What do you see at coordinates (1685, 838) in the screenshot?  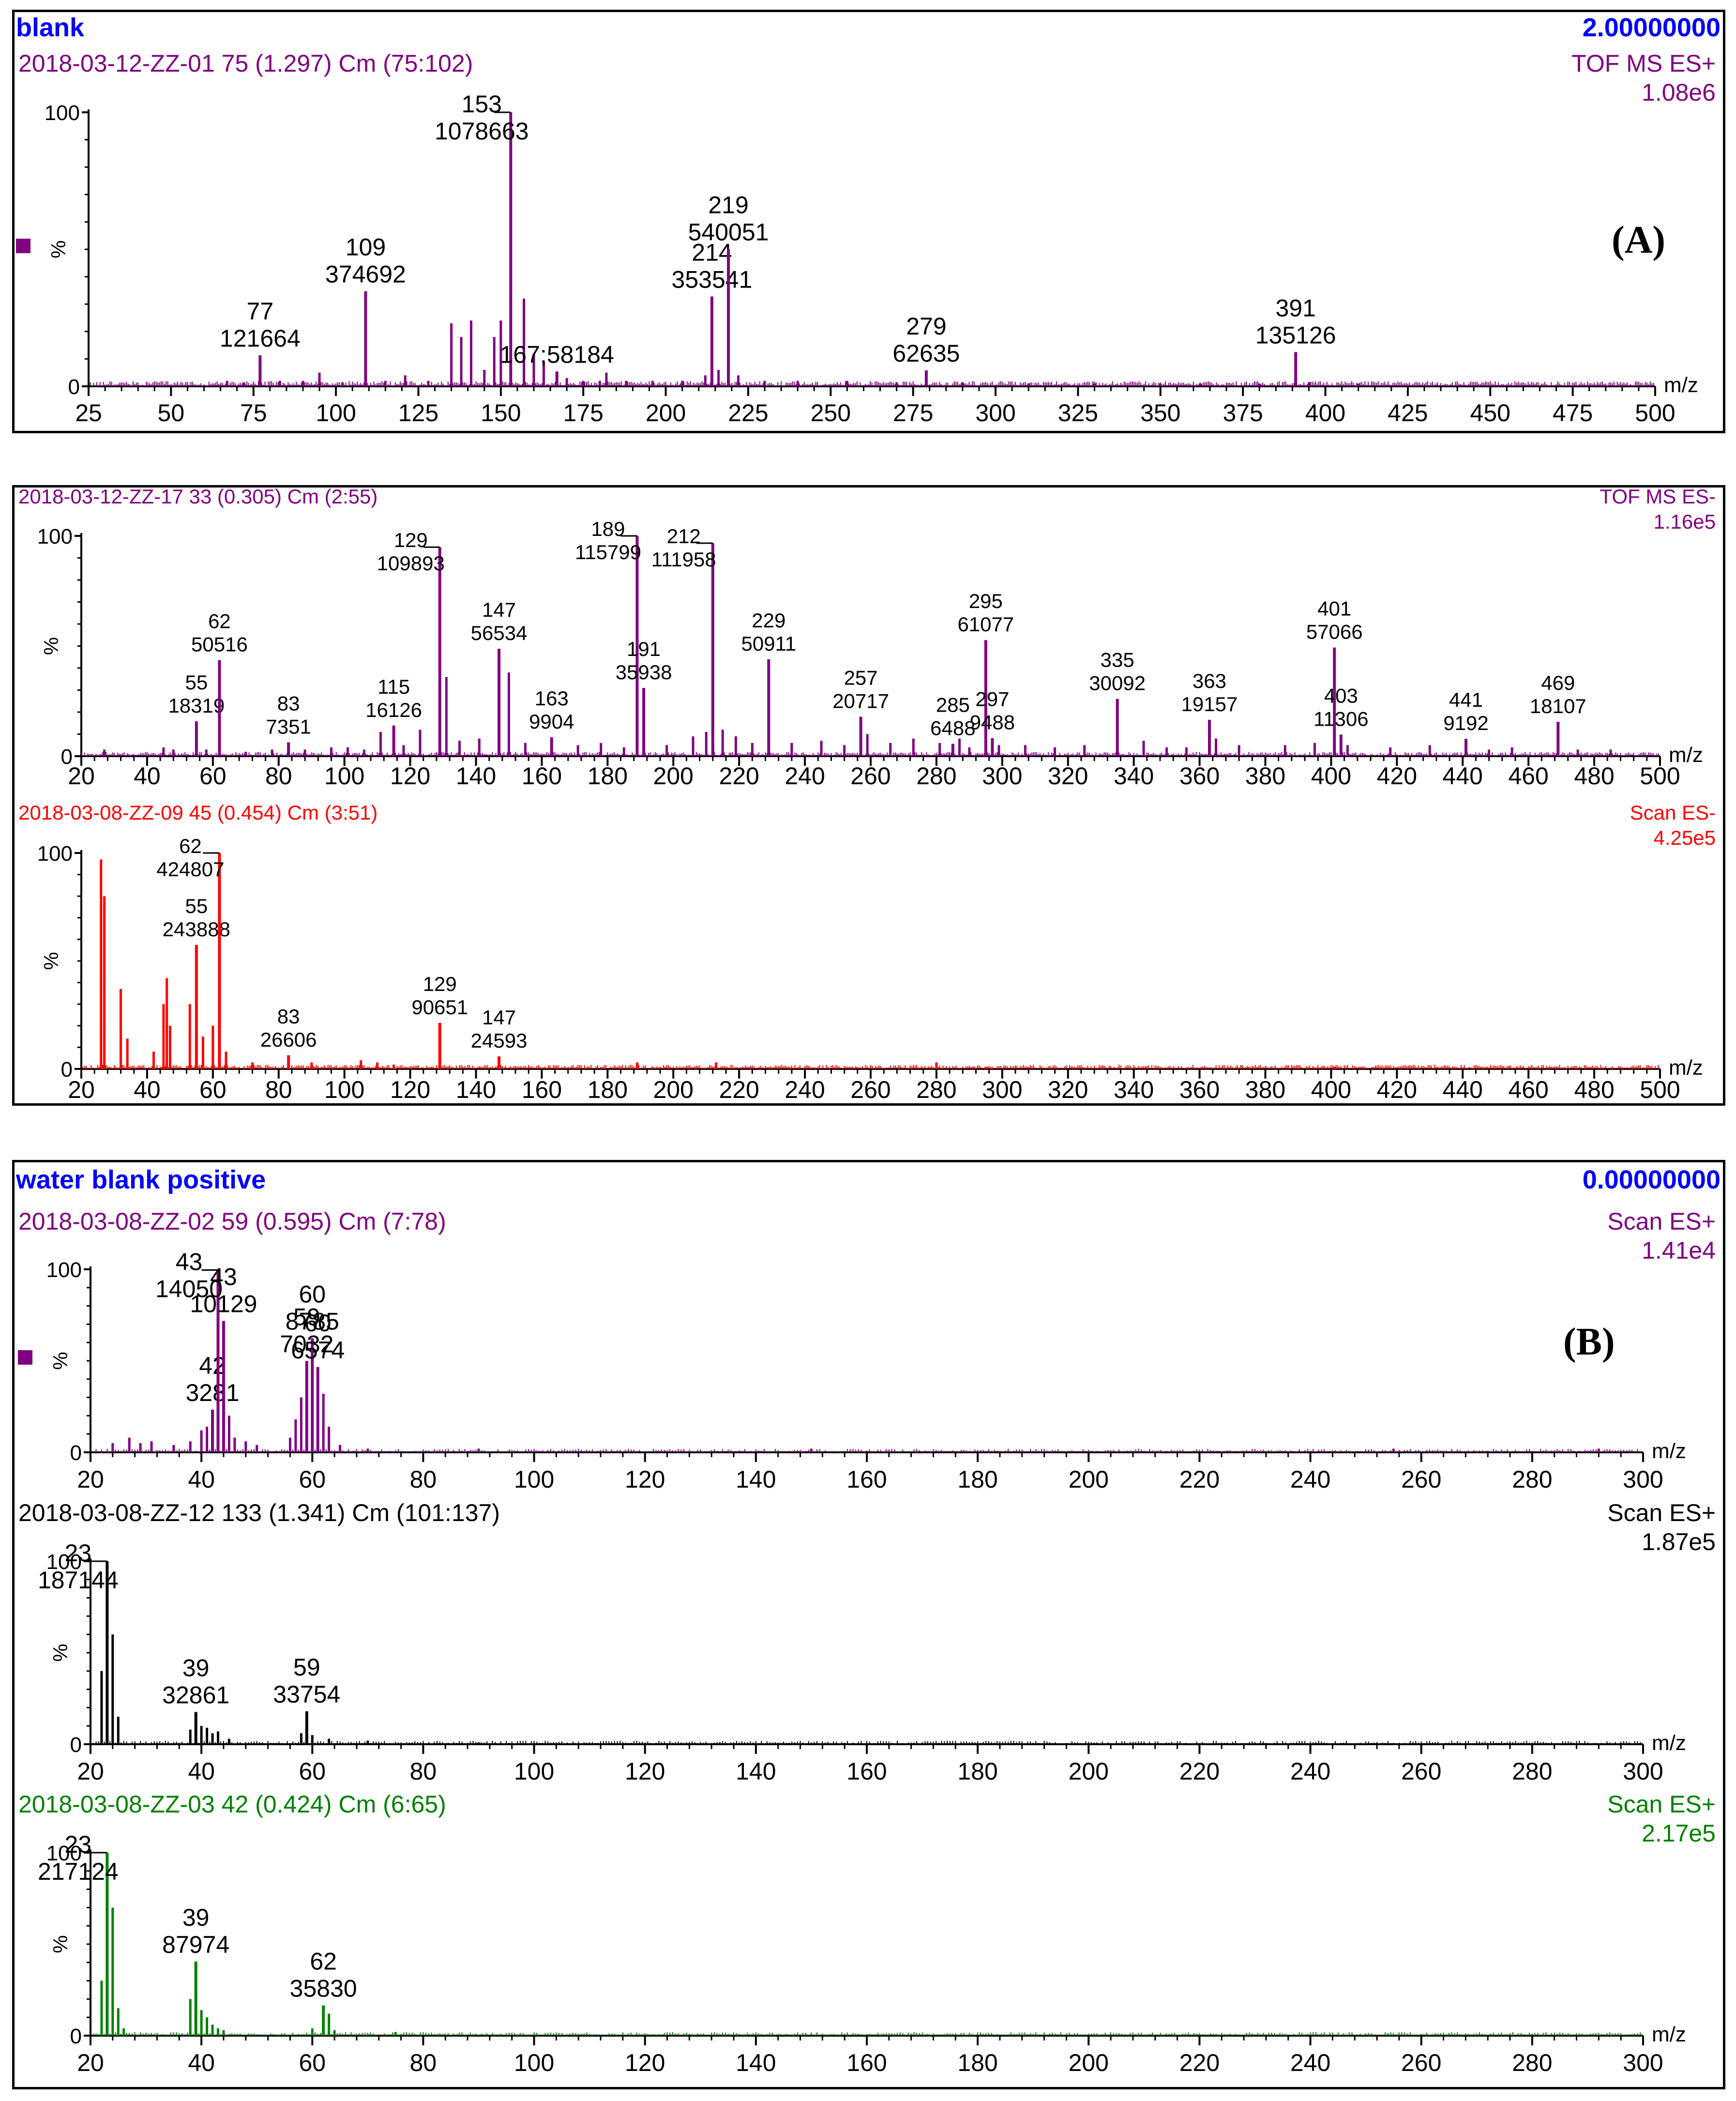 I see `spectrum-scale-label: 4.25e5` at bounding box center [1685, 838].